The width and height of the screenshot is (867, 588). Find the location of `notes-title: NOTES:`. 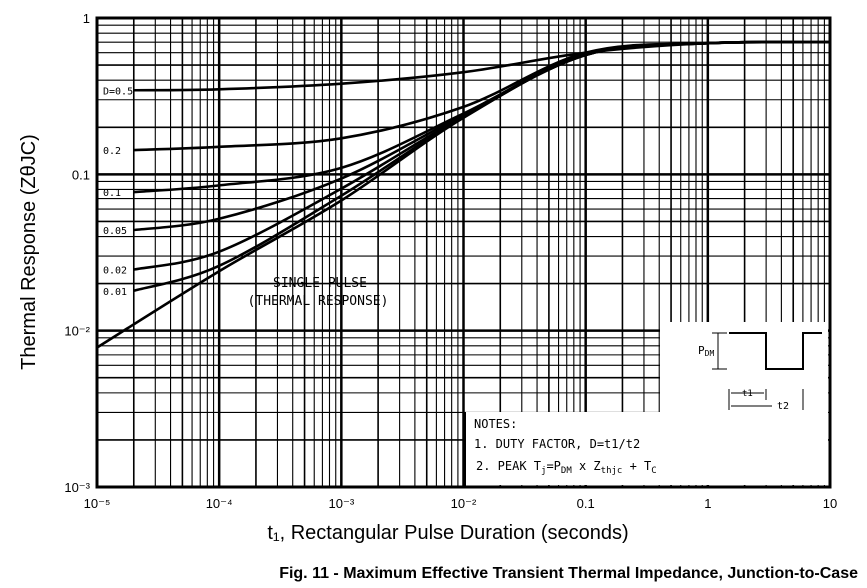

notes-title: NOTES: is located at coordinates (495, 424).